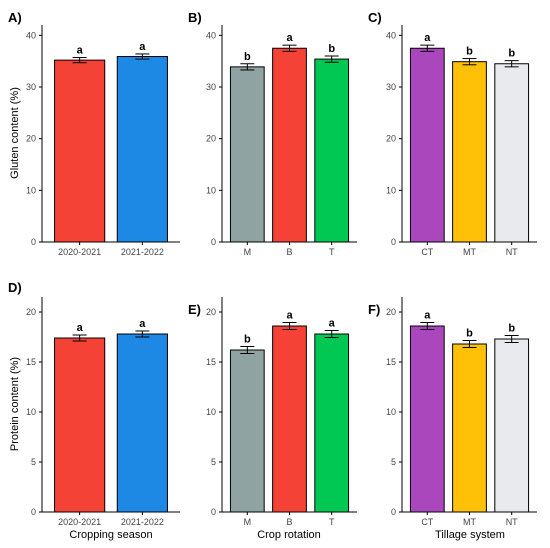 This screenshot has width=550, height=548. What do you see at coordinates (194, 309) in the screenshot?
I see `panel-label: E)` at bounding box center [194, 309].